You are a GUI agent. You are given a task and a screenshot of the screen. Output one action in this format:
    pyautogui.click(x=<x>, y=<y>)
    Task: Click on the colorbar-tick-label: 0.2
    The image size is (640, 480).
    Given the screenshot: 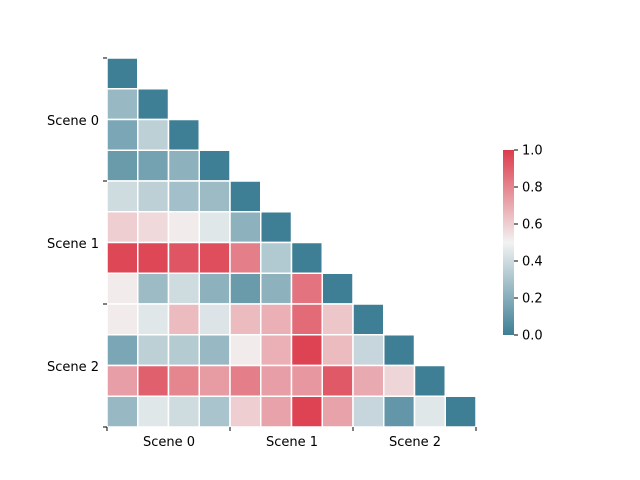 What is the action you would take?
    pyautogui.click(x=532, y=299)
    